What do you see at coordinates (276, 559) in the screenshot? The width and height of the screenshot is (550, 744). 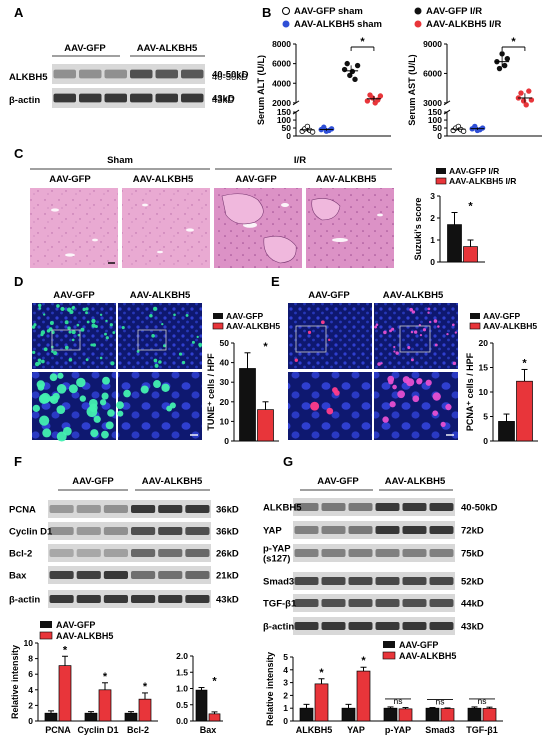 I see `blot-row-label: (s127)` at bounding box center [276, 559].